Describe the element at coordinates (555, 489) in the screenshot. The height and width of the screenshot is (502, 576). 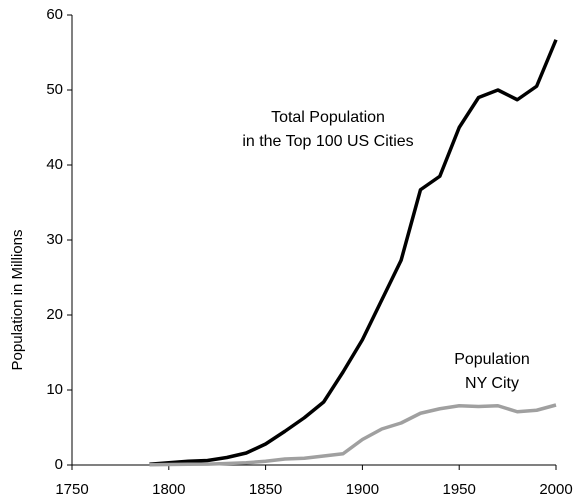
I see `x-tick-label: 2000` at that location.